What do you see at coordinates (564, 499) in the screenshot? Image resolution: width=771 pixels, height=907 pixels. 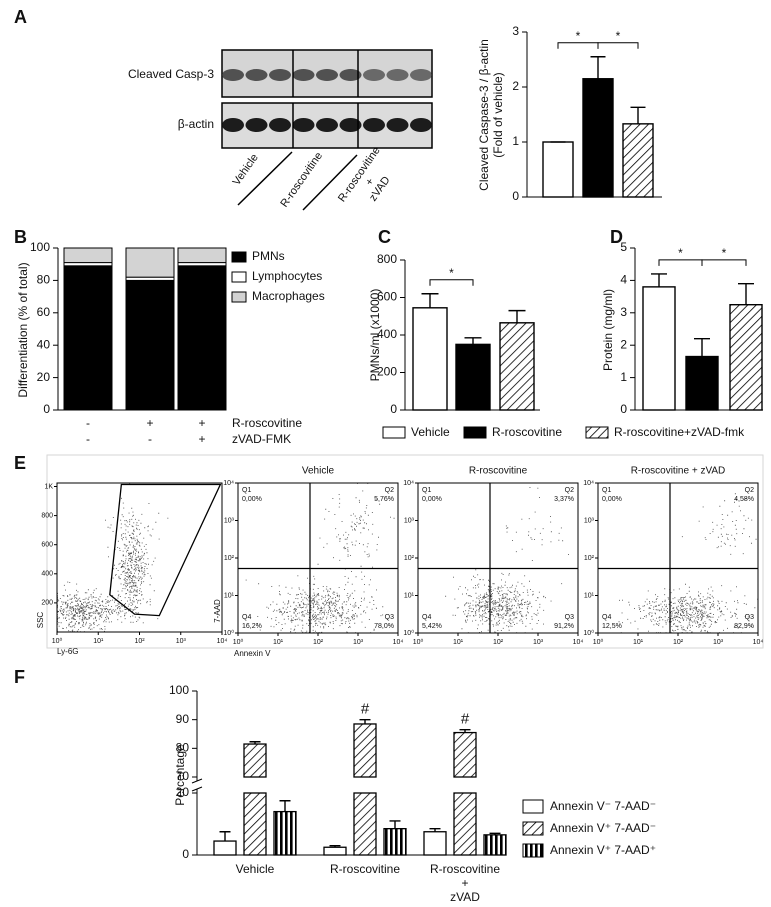 I see `quadrant-percent: 3,37%` at bounding box center [564, 499].